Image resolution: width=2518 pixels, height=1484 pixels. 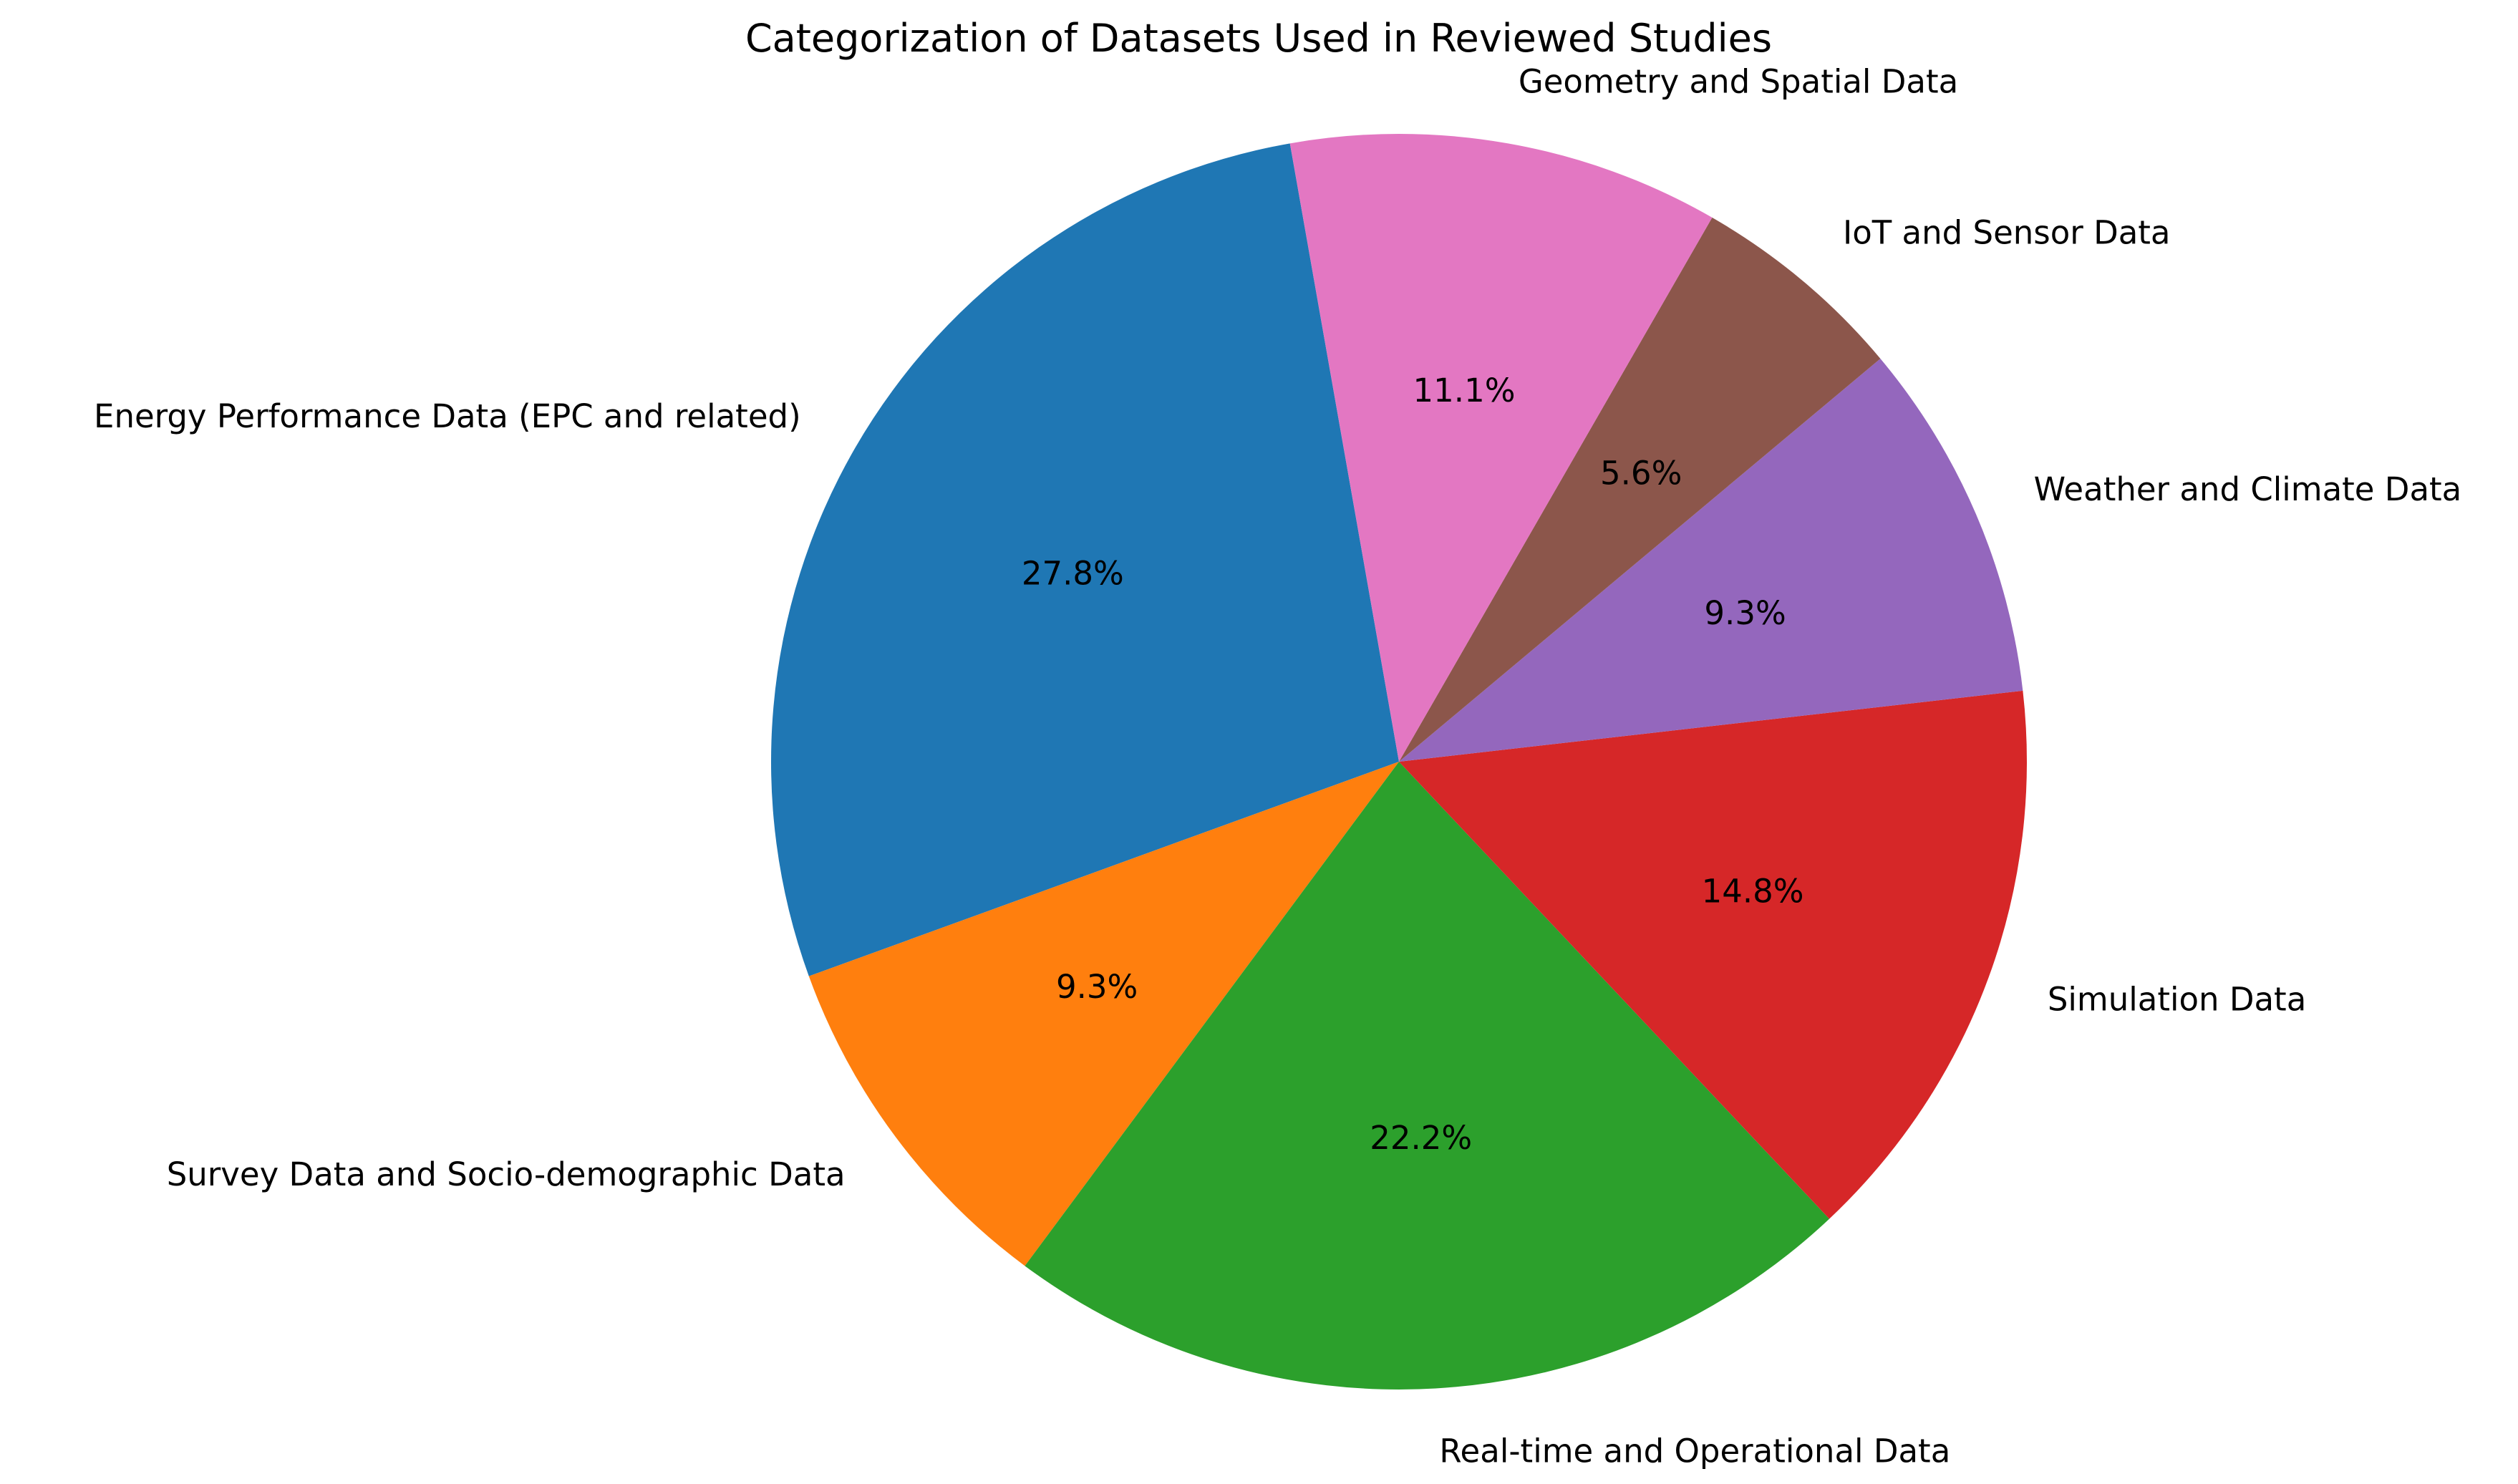 I want to click on slice-label-real-time-and-operational-data: Real-time and Operational Data, so click(x=1694, y=1451).